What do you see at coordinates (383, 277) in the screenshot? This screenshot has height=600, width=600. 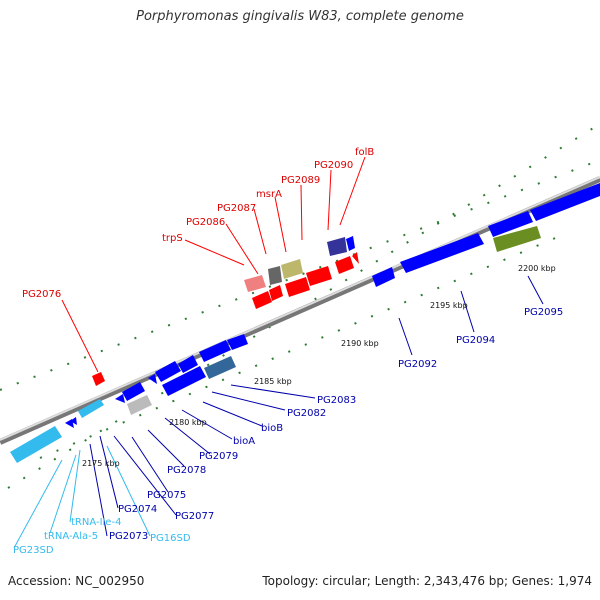 I see `gene-PG2092` at bounding box center [383, 277].